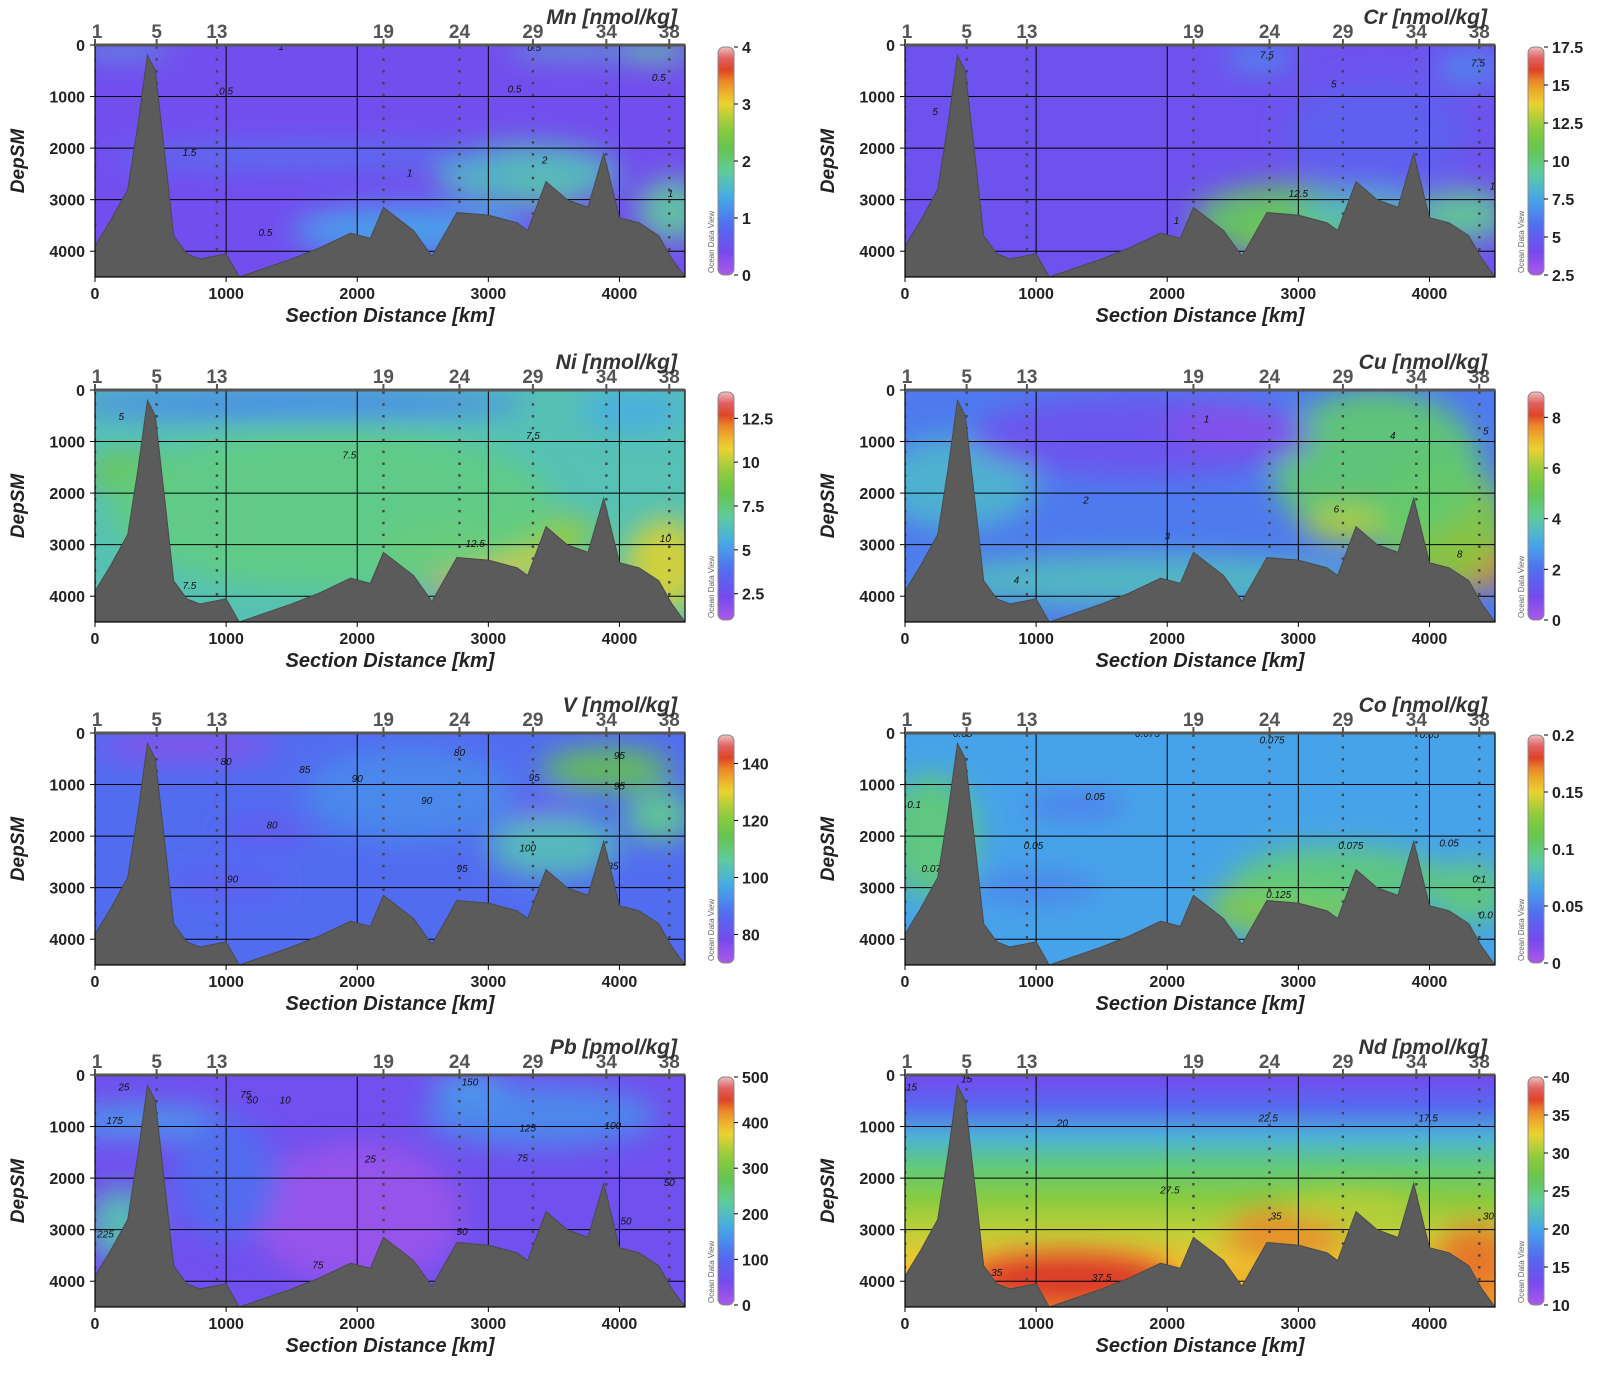  Describe the element at coordinates (390, 849) in the screenshot. I see `plot-area: 80 85 90 80 90 95 95 95 80 90 100 95 85` at that location.